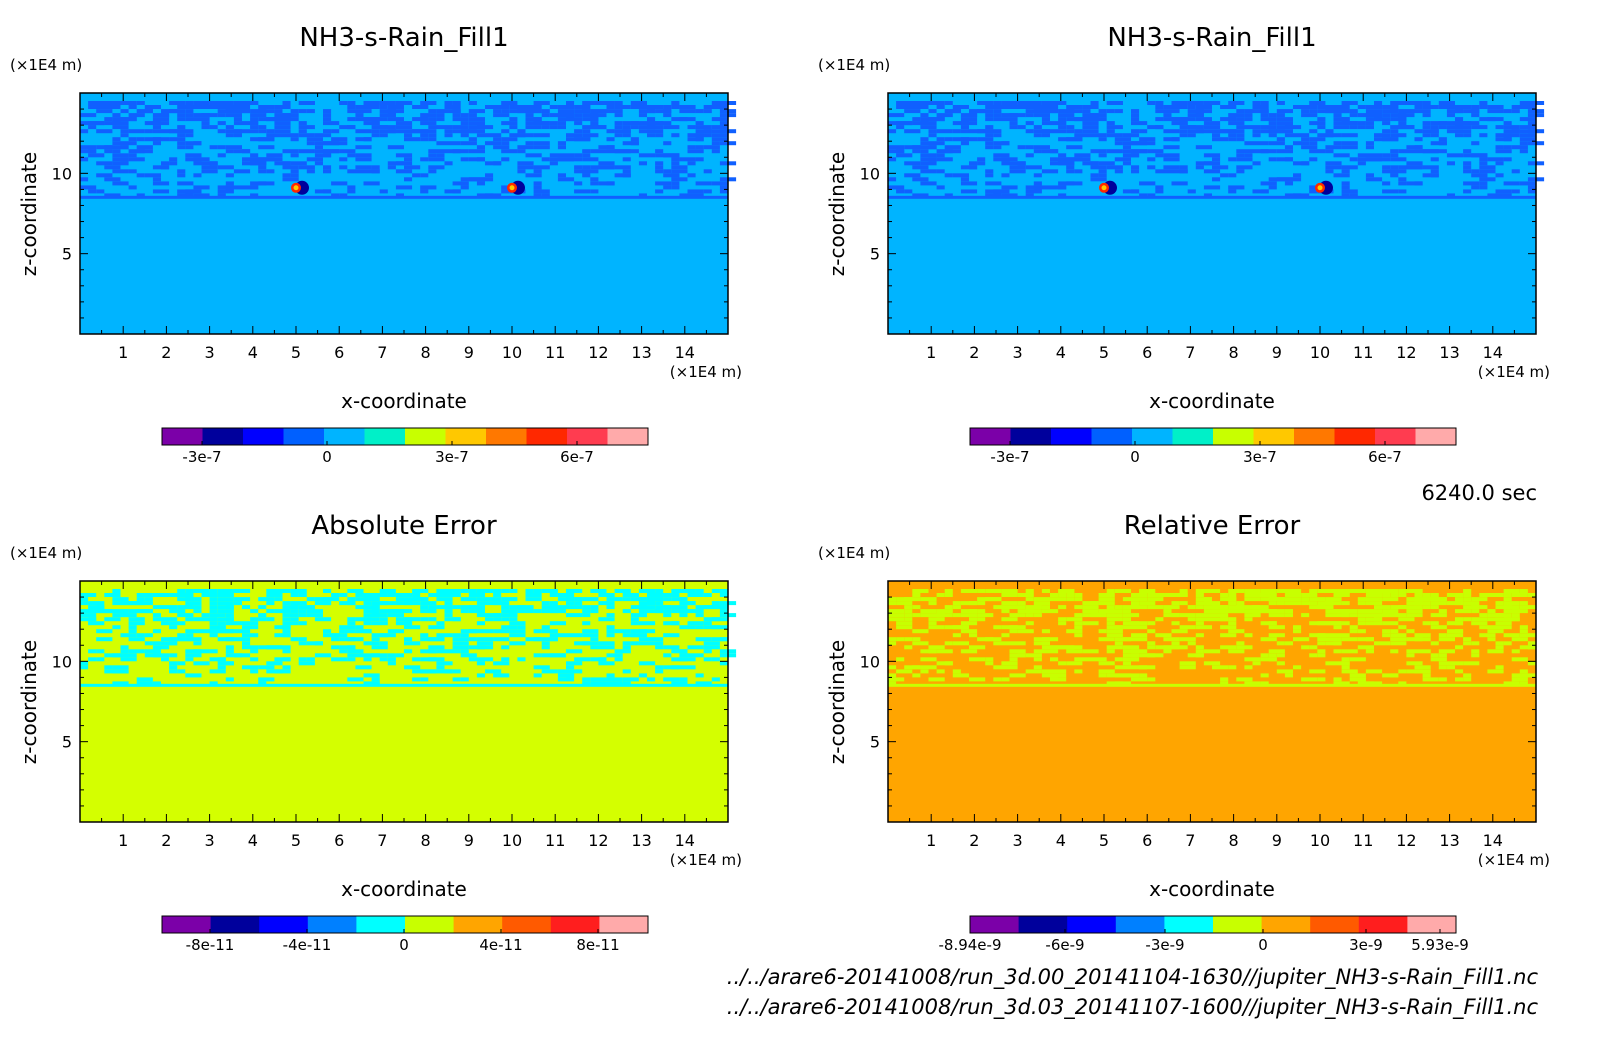 This screenshot has height=1054, width=1604. What do you see at coordinates (500, 945) in the screenshot?
I see `colorbar-tick-label: 4e-11` at bounding box center [500, 945].